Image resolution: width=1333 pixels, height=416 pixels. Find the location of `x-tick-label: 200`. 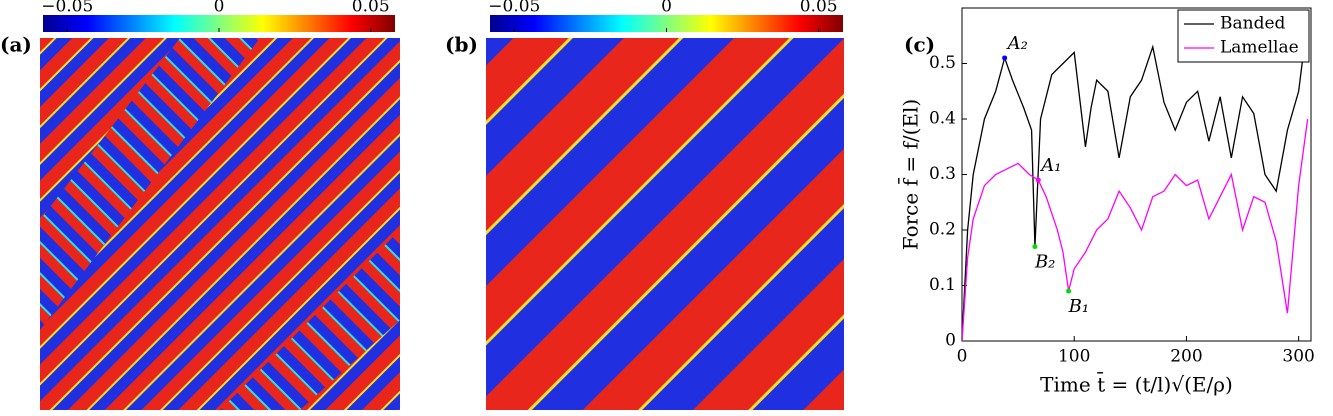

x-tick-label: 200 is located at coordinates (1186, 357).